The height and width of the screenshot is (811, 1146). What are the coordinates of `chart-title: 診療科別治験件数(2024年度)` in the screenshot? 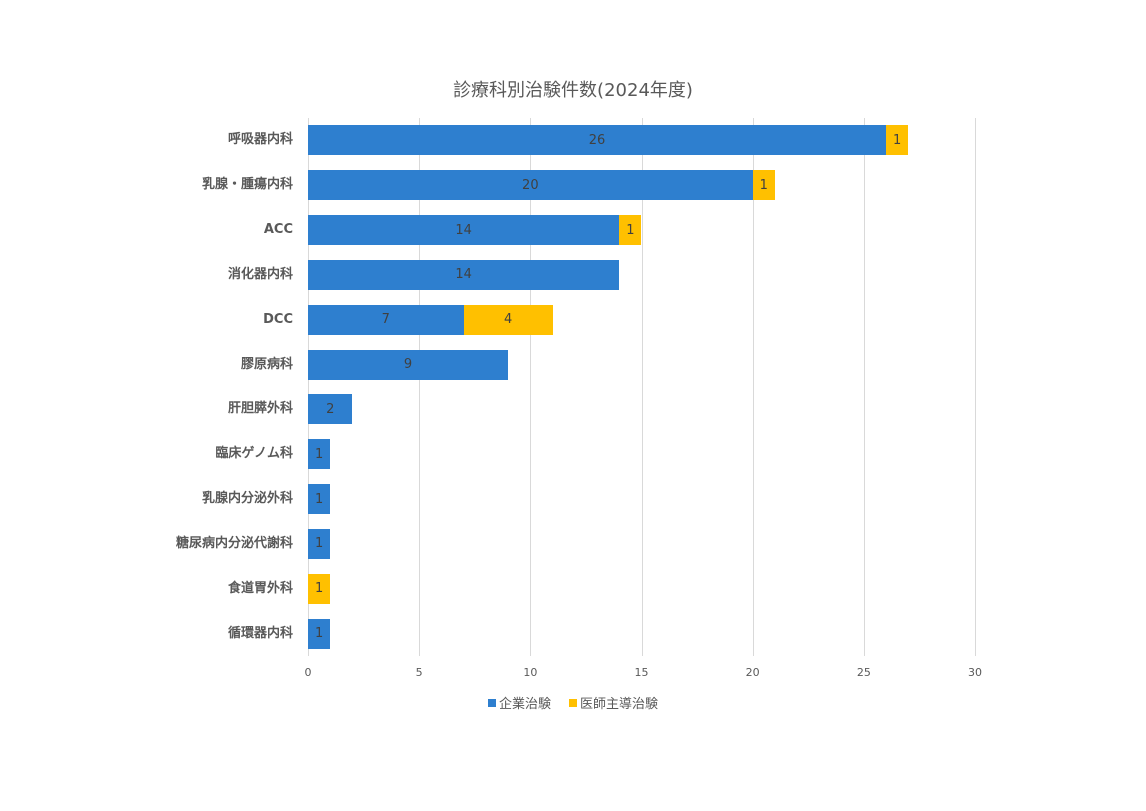 It's located at (573, 90).